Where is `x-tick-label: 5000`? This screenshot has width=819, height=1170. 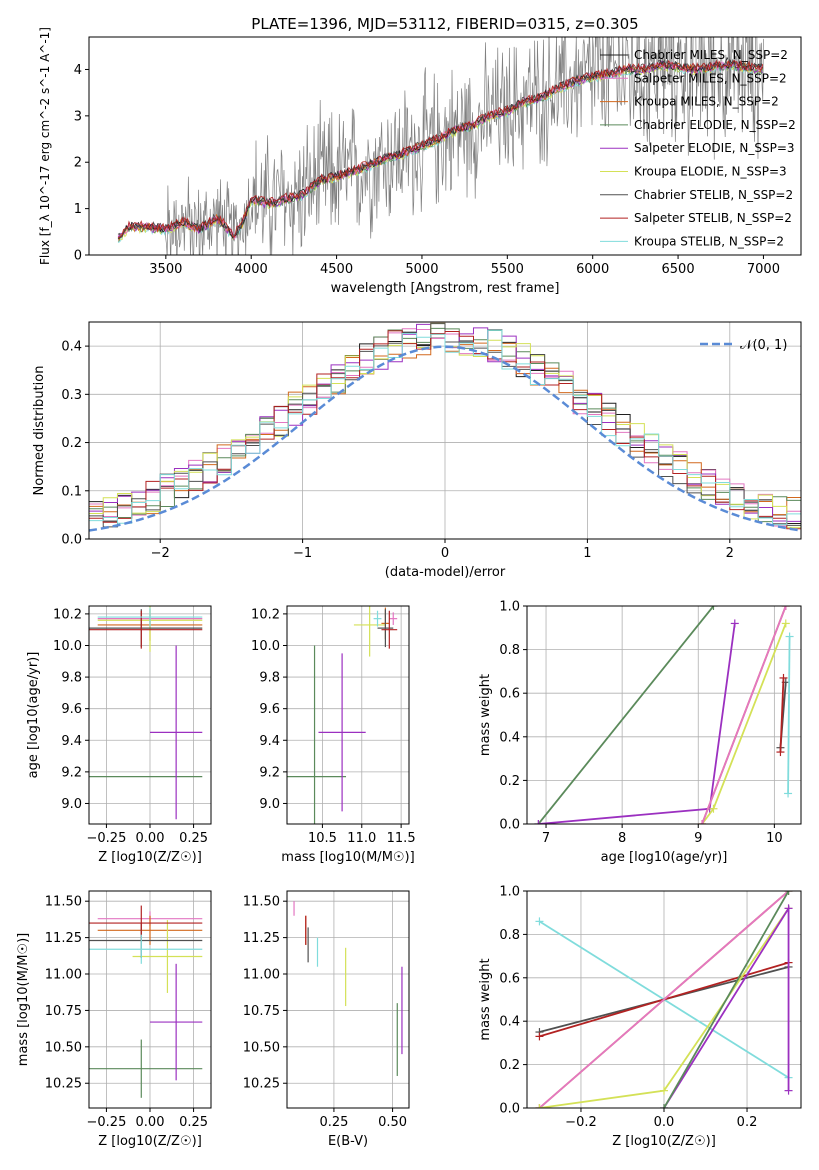 x-tick-label: 5000 is located at coordinates (421, 269).